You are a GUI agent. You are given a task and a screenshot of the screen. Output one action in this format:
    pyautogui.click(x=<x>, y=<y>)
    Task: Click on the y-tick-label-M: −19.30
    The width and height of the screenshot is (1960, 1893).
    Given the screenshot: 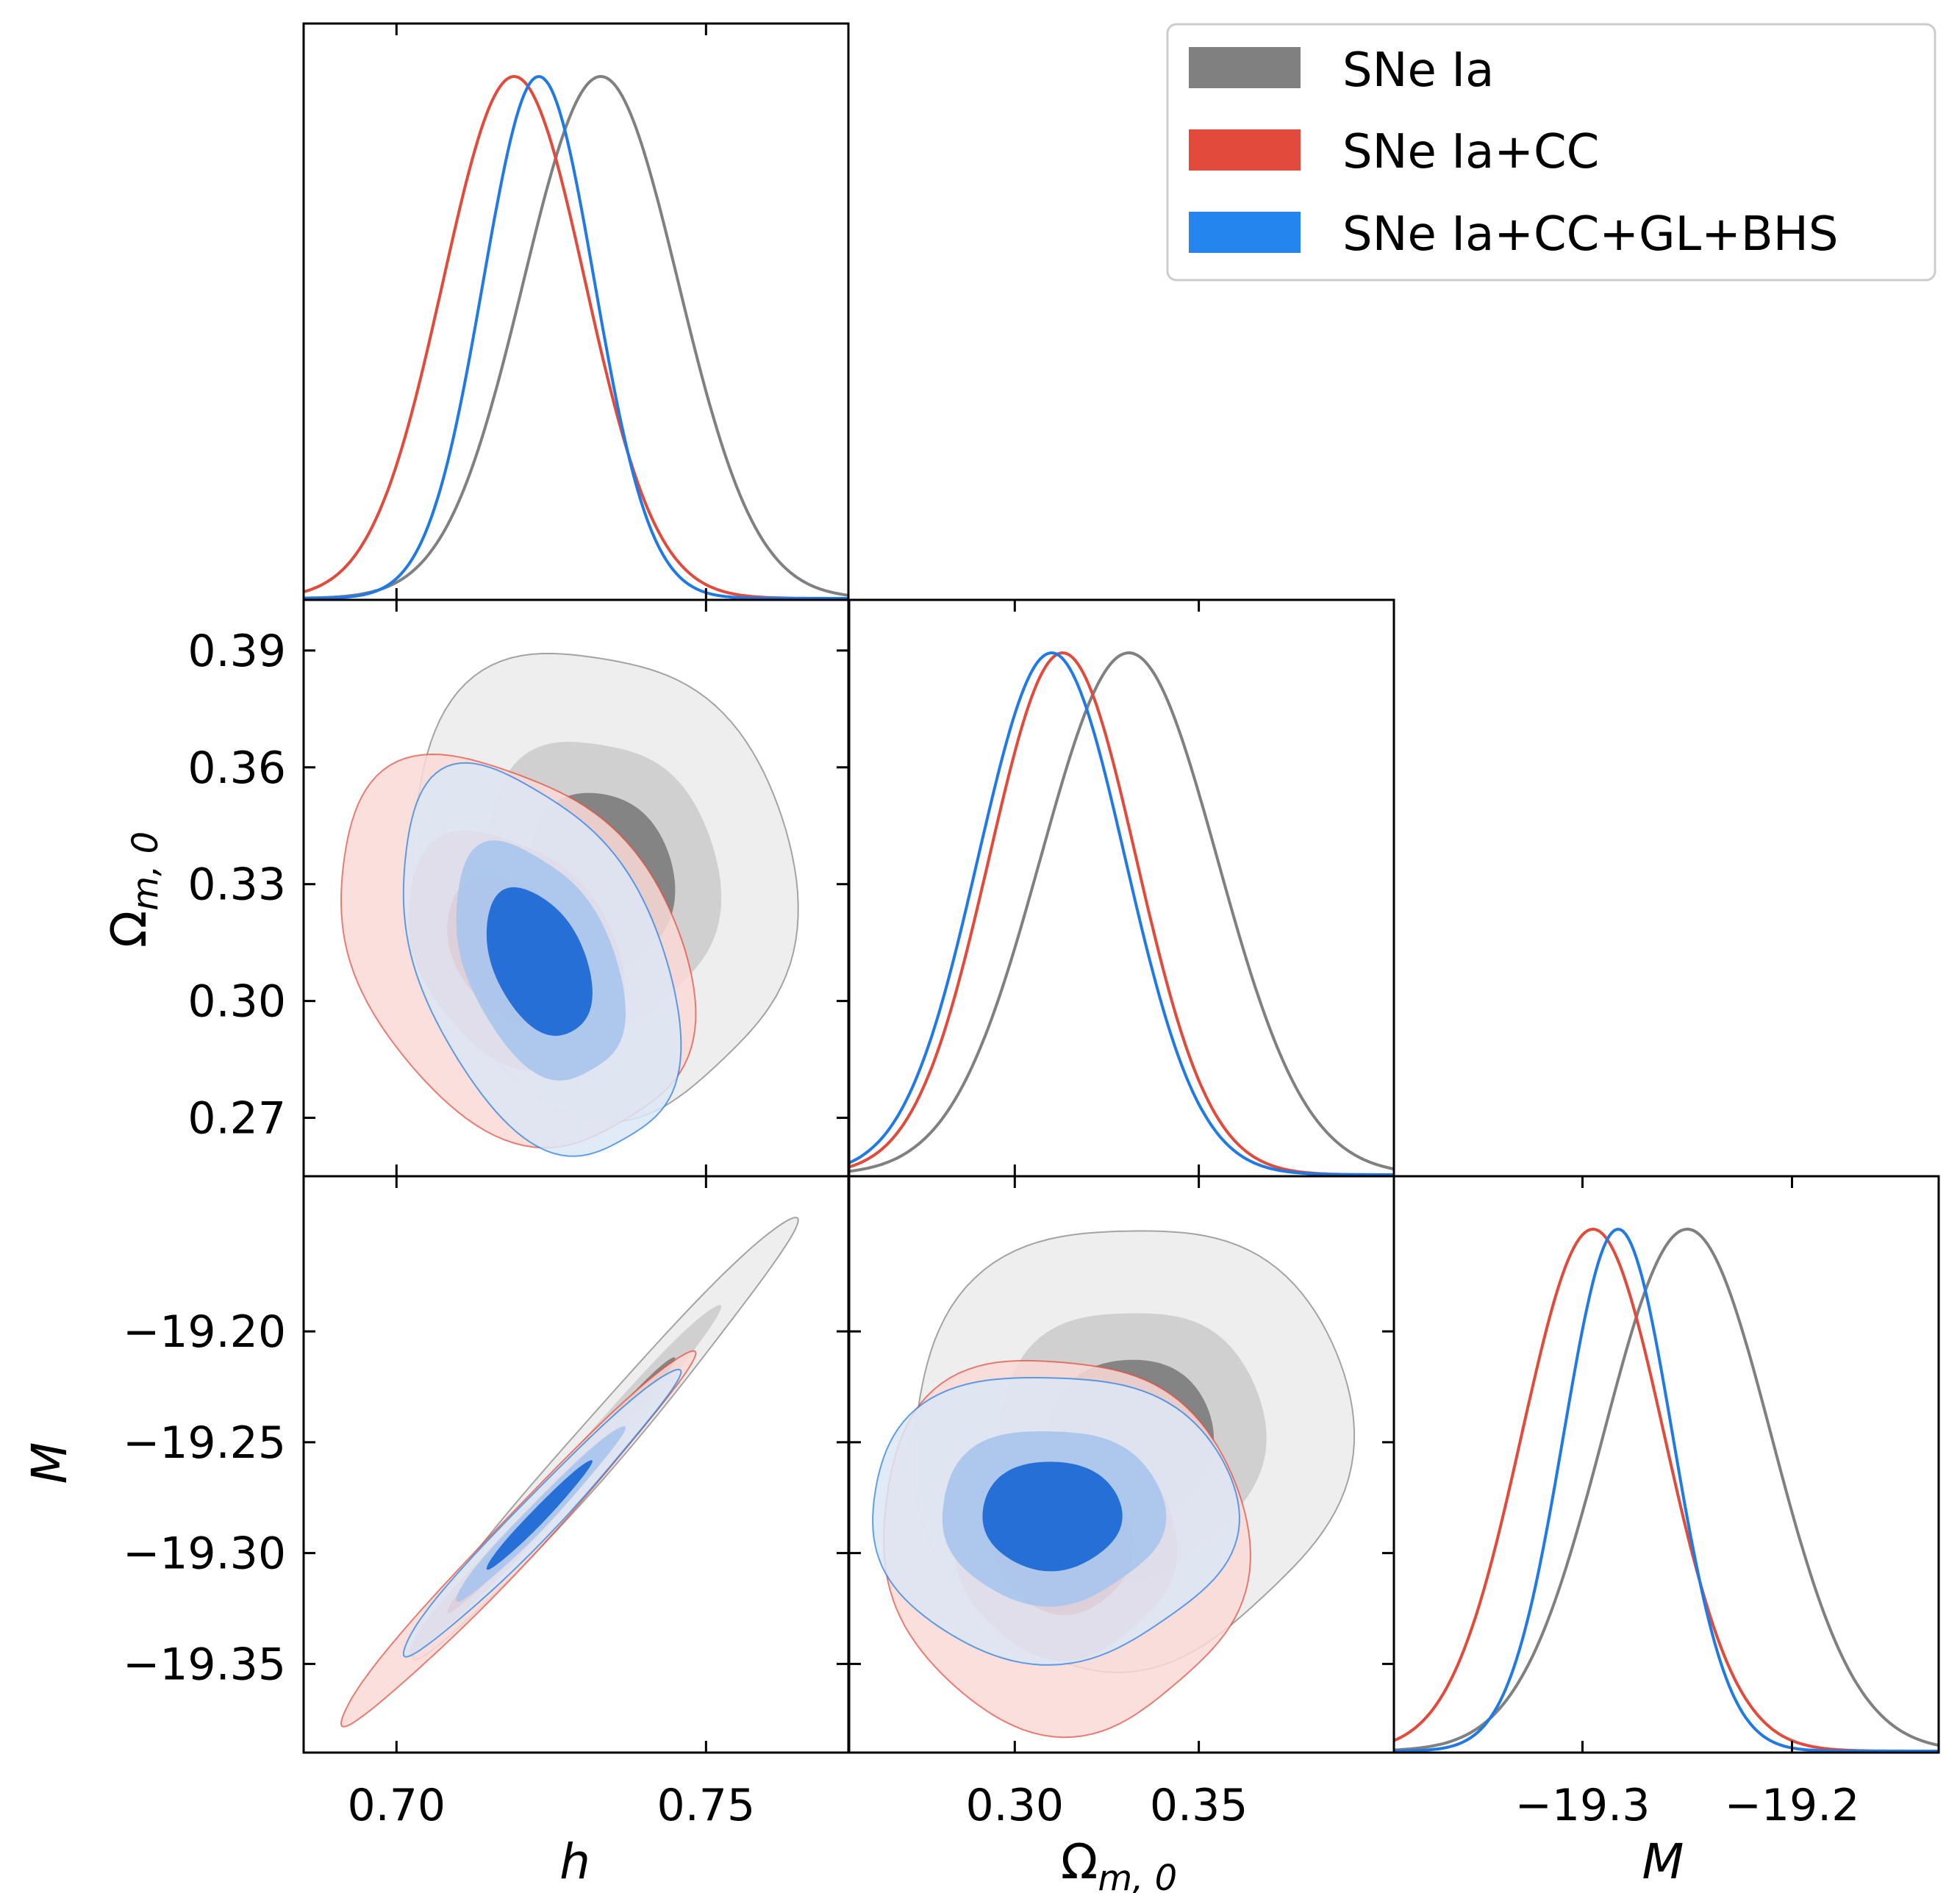 What is the action you would take?
    pyautogui.click(x=204, y=1554)
    